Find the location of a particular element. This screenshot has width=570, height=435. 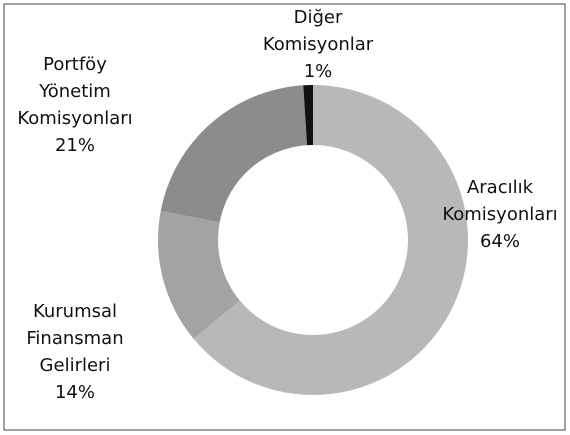

slice-label: Kurumsal Finansman Gelirleri is located at coordinates (74, 338).